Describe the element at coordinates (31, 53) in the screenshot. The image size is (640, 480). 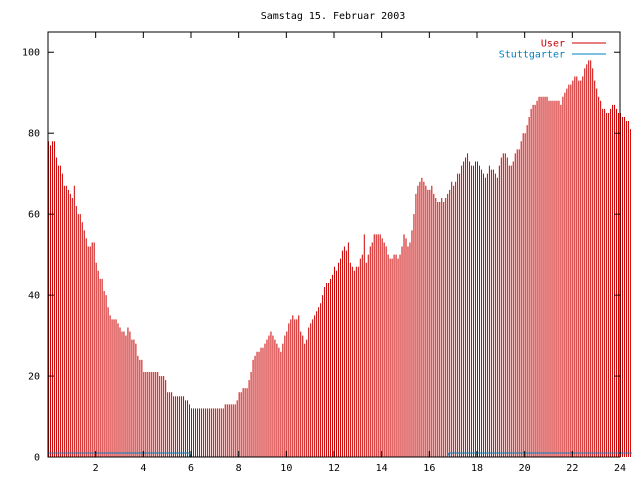
I see `y-tick-label: 100` at that location.